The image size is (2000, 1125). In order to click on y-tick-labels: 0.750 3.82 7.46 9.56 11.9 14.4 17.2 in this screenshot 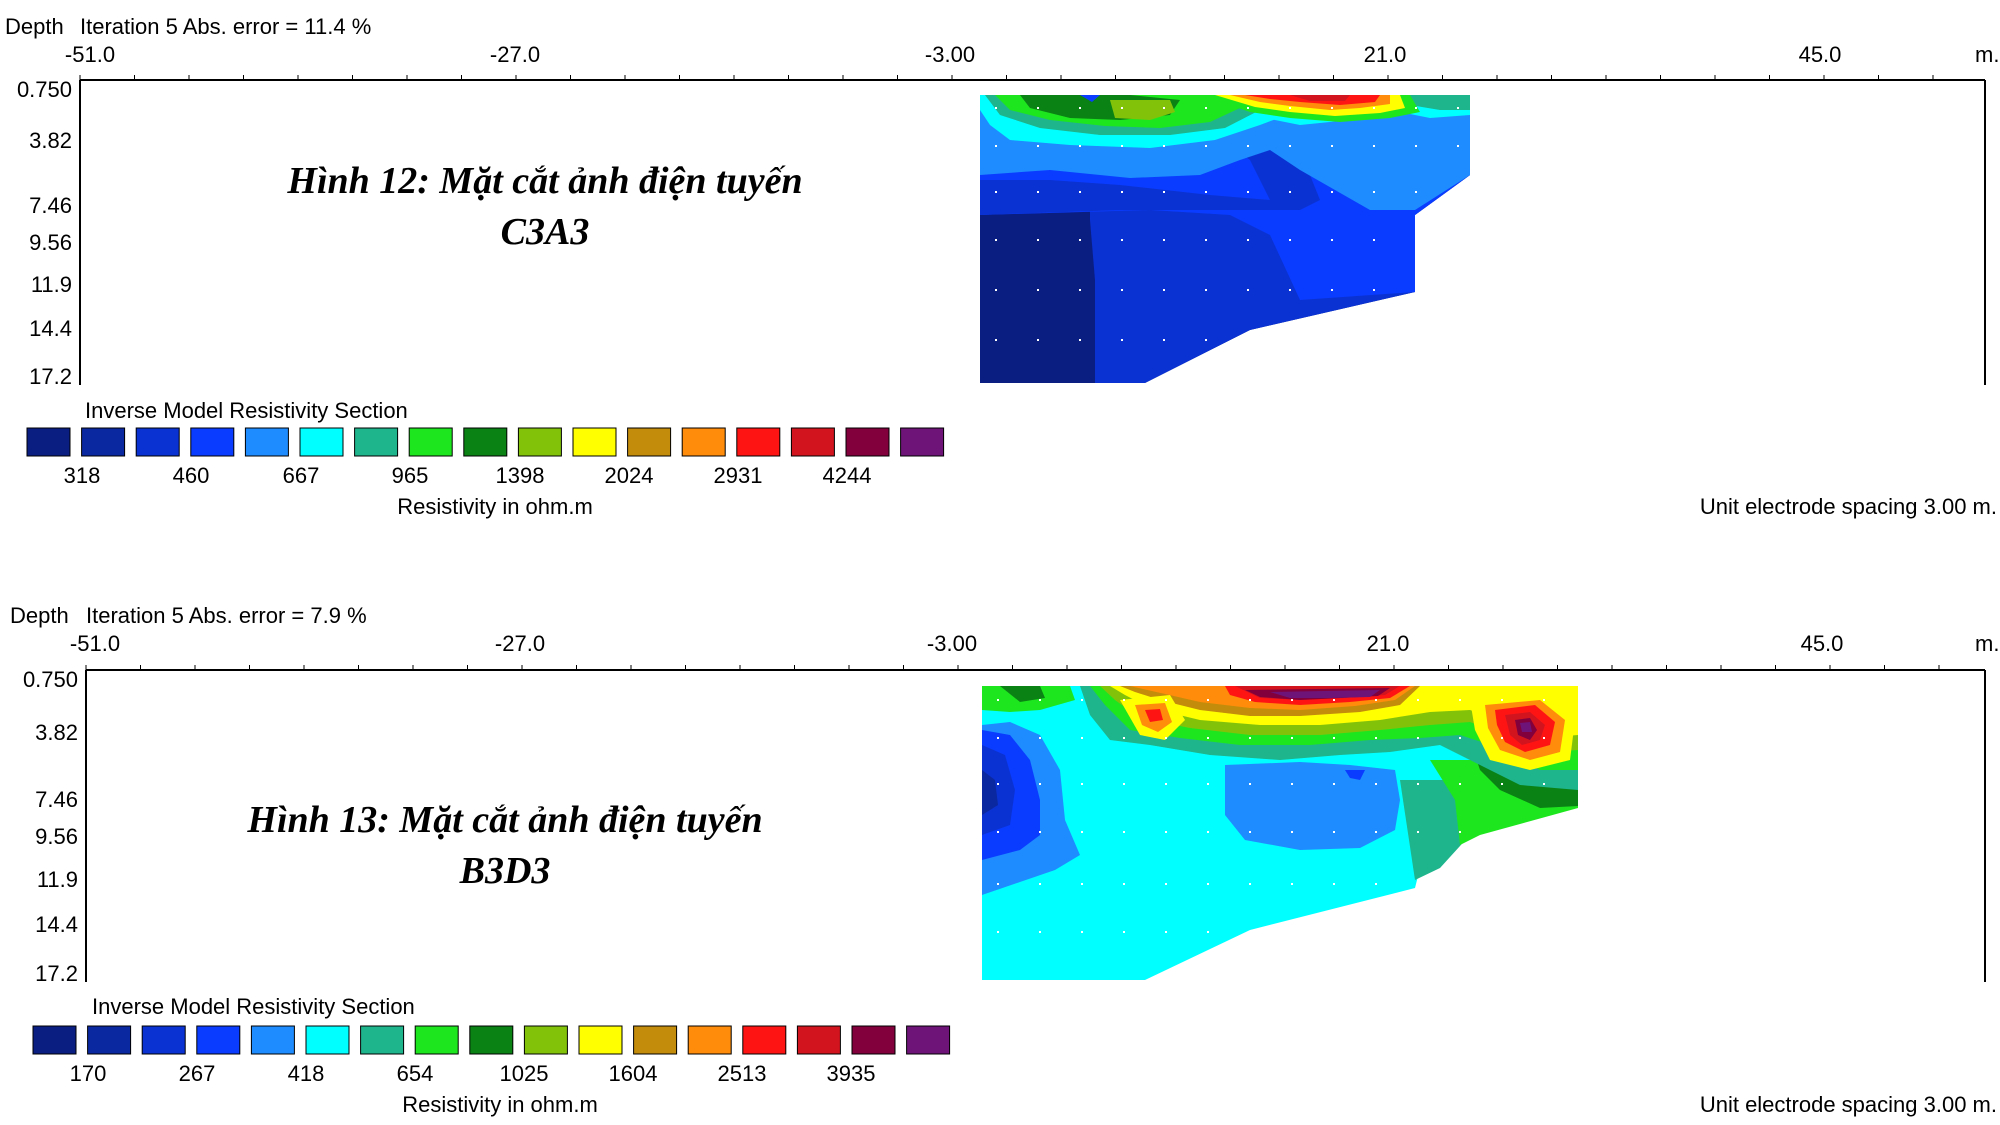, I will do `click(44, 233)`.